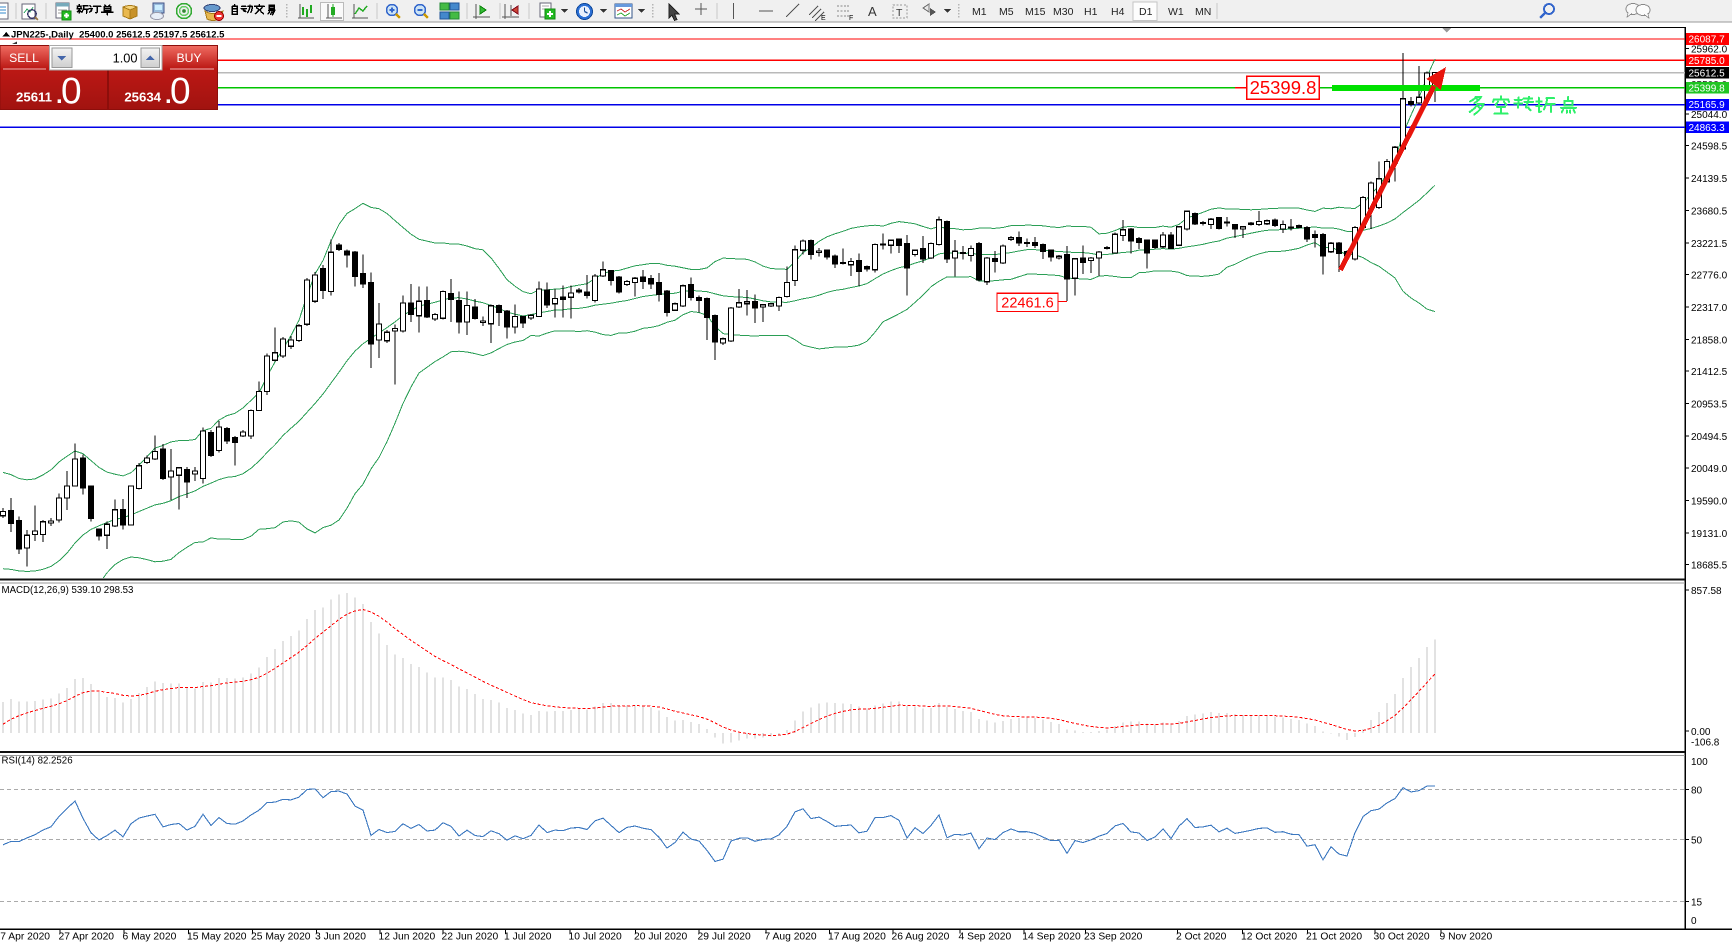 Image resolution: width=1732 pixels, height=944 pixels. Describe the element at coordinates (150, 937) in the screenshot. I see `svg-text: 6 May 2020` at that location.